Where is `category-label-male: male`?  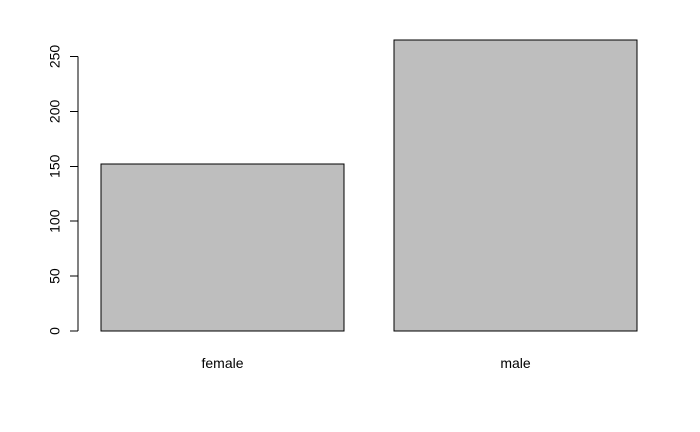 category-label-male: male is located at coordinates (515, 363).